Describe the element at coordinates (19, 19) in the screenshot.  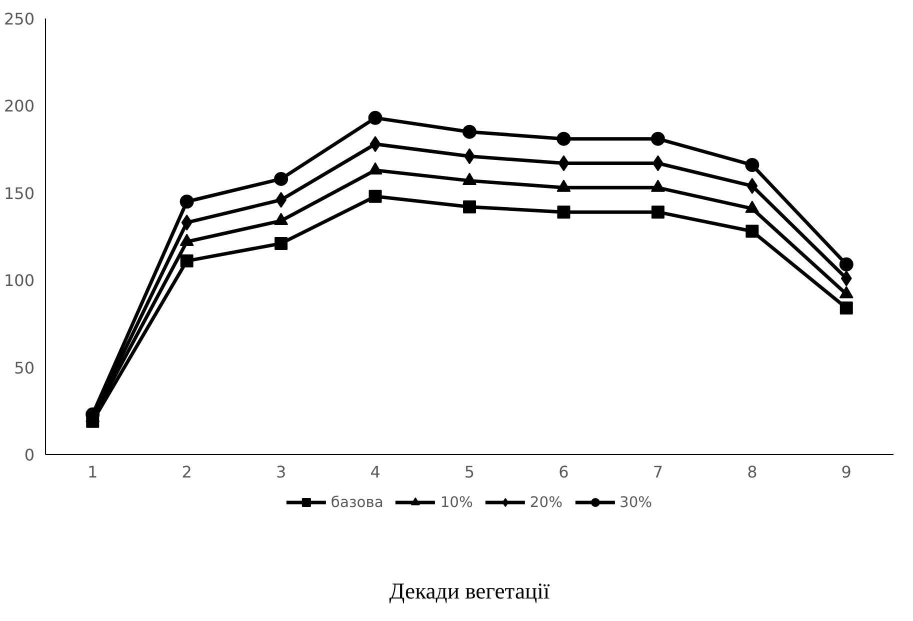
I see `y-tick-label: 250` at that location.